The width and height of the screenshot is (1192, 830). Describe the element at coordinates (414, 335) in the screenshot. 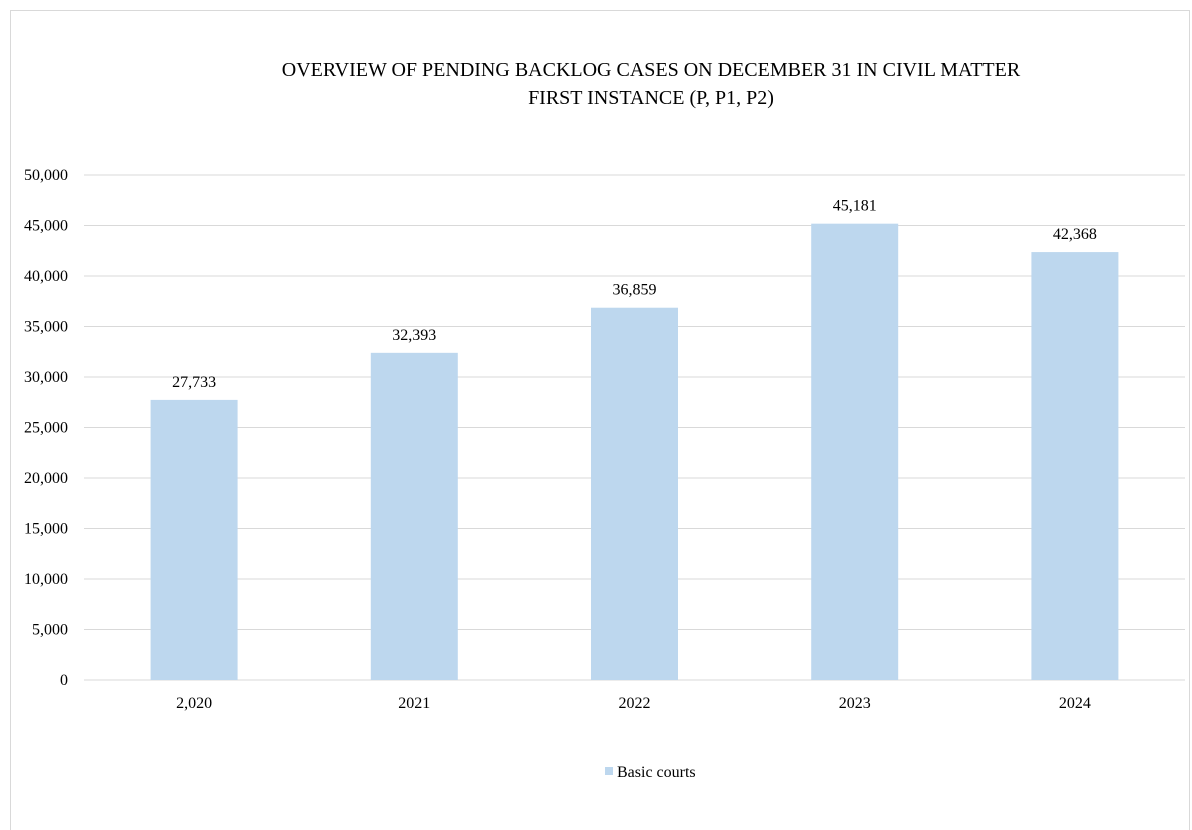

I see `data-label: 32,393` at that location.